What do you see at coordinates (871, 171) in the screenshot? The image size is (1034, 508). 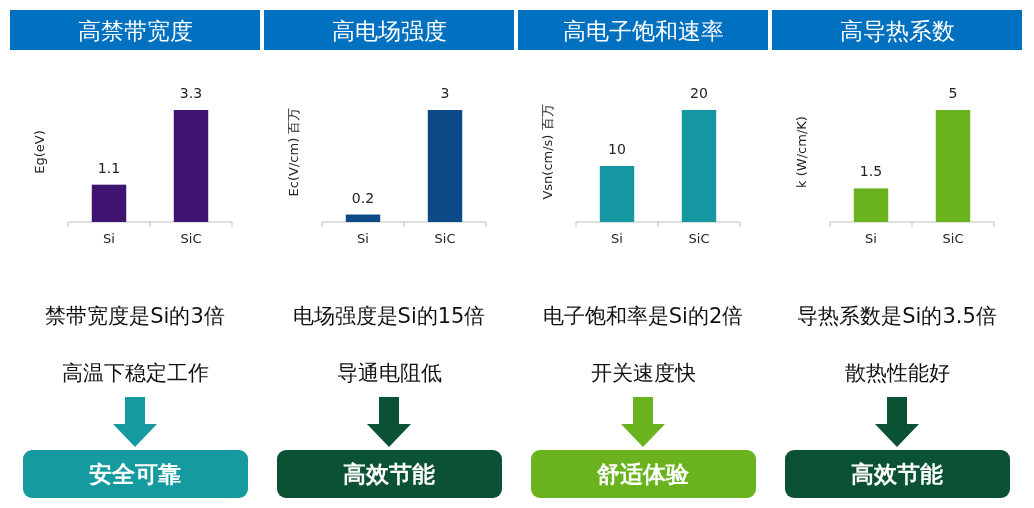 I see `data-label: 1.5` at bounding box center [871, 171].